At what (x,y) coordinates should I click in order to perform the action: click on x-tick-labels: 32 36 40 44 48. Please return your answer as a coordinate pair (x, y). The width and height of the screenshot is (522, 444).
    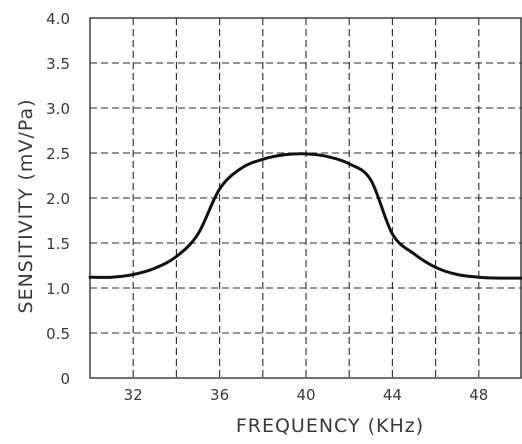
    Looking at the image, I should click on (306, 395).